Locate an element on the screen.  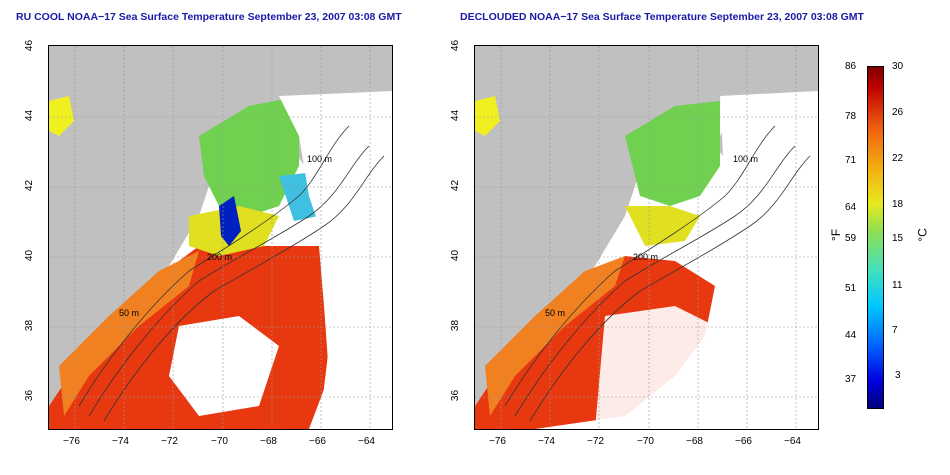
temperature-colorbar is located at coordinates (875, 237).